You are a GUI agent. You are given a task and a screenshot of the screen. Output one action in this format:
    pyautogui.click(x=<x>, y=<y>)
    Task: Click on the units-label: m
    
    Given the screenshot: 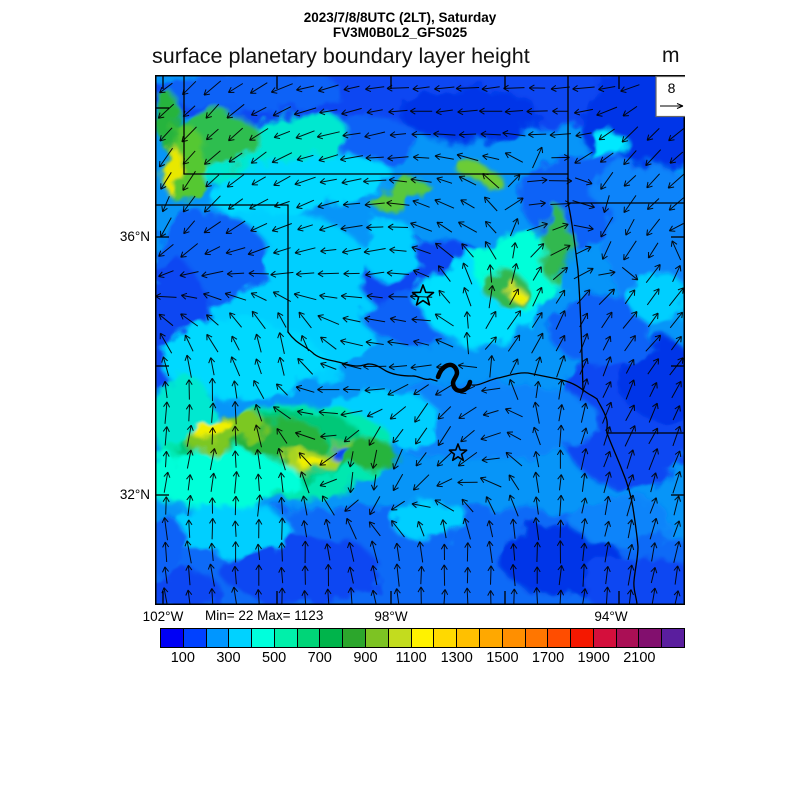 What is the action you would take?
    pyautogui.click(x=671, y=55)
    